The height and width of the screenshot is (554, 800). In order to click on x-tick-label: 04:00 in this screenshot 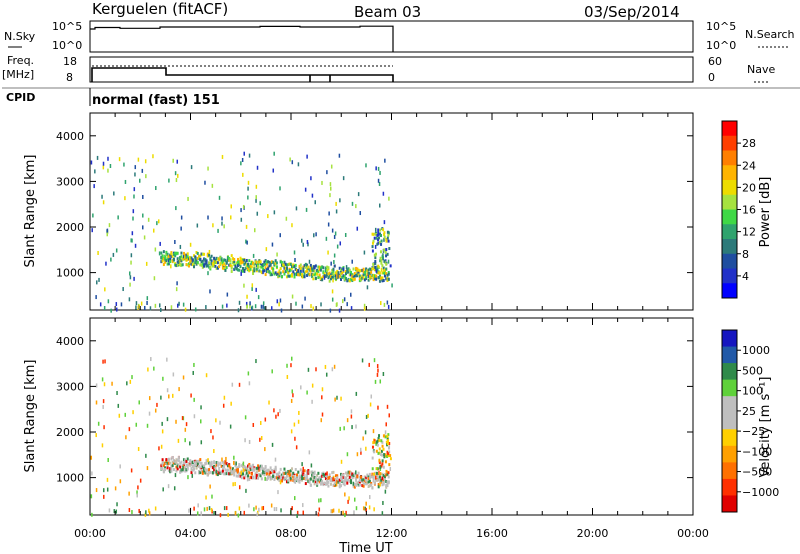, I will do `click(191, 533)`.